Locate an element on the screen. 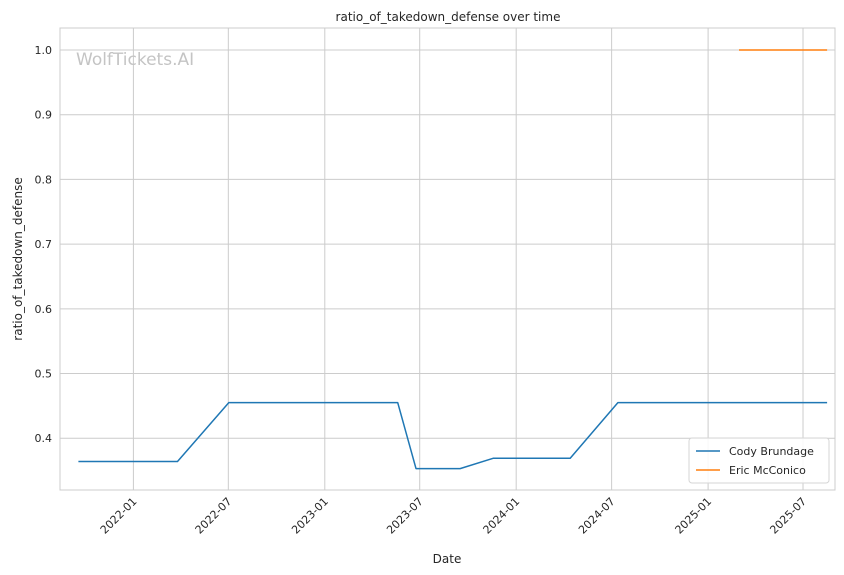 The height and width of the screenshot is (575, 844). x-tick-label: 2024-07 is located at coordinates (597, 516).